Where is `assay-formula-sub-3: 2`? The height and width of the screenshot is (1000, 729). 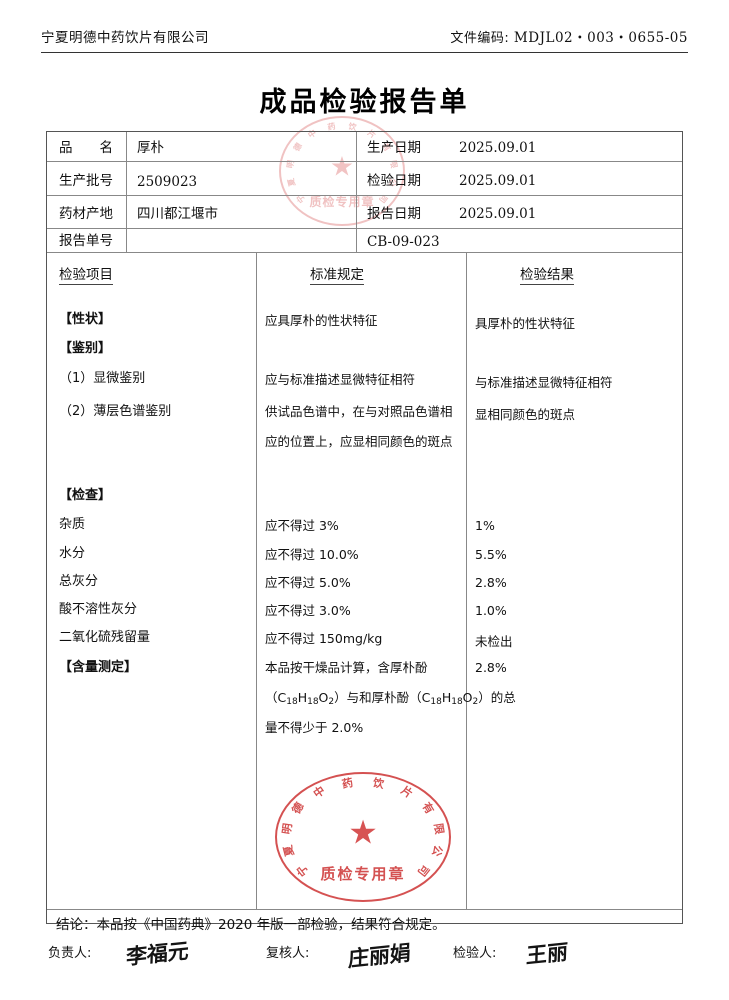 assay-formula-sub-3: 2 is located at coordinates (331, 701).